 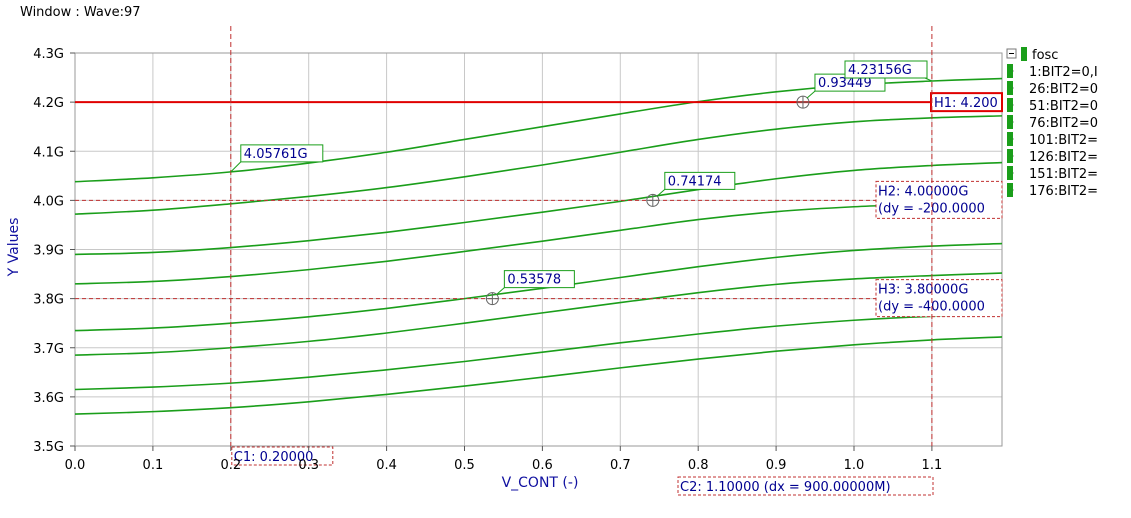 What do you see at coordinates (923, 191) in the screenshot?
I see `marker-h2-label: H2: 4.00000G` at bounding box center [923, 191].